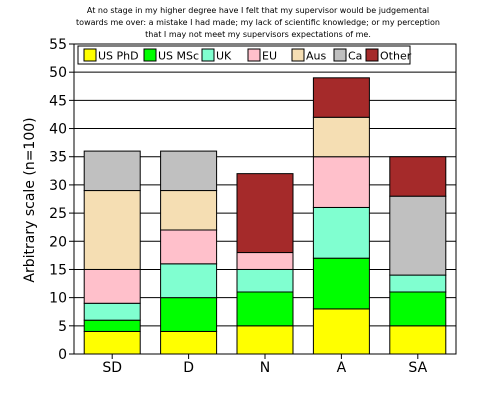  What do you see at coordinates (112, 230) in the screenshot?
I see `bar-segment-aus-sd` at bounding box center [112, 230].